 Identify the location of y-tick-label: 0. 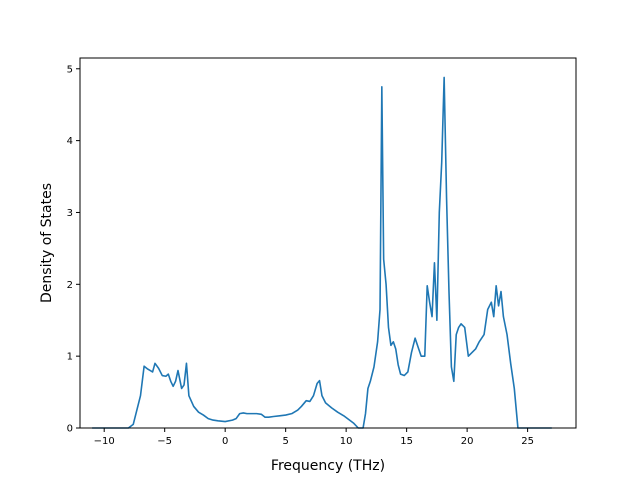
(70, 429).